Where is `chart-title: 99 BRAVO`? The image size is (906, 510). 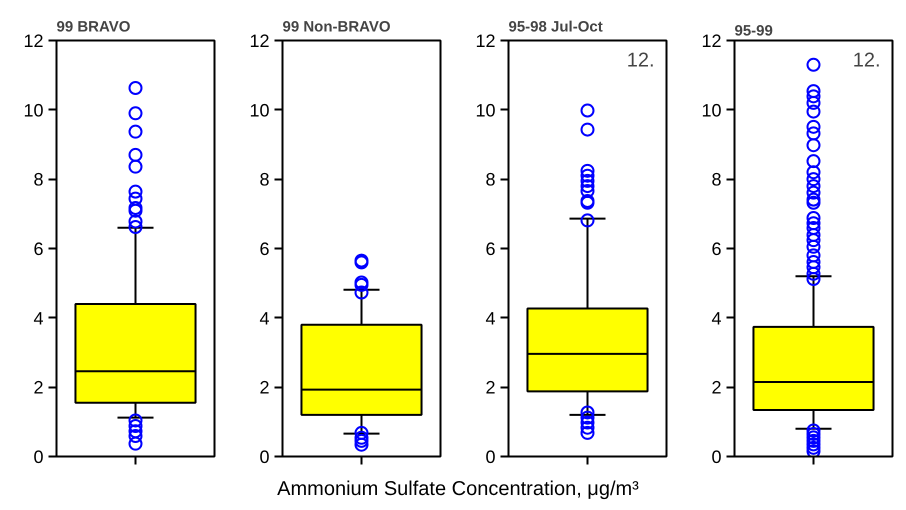
chart-title: 99 BRAVO is located at coordinates (93, 27).